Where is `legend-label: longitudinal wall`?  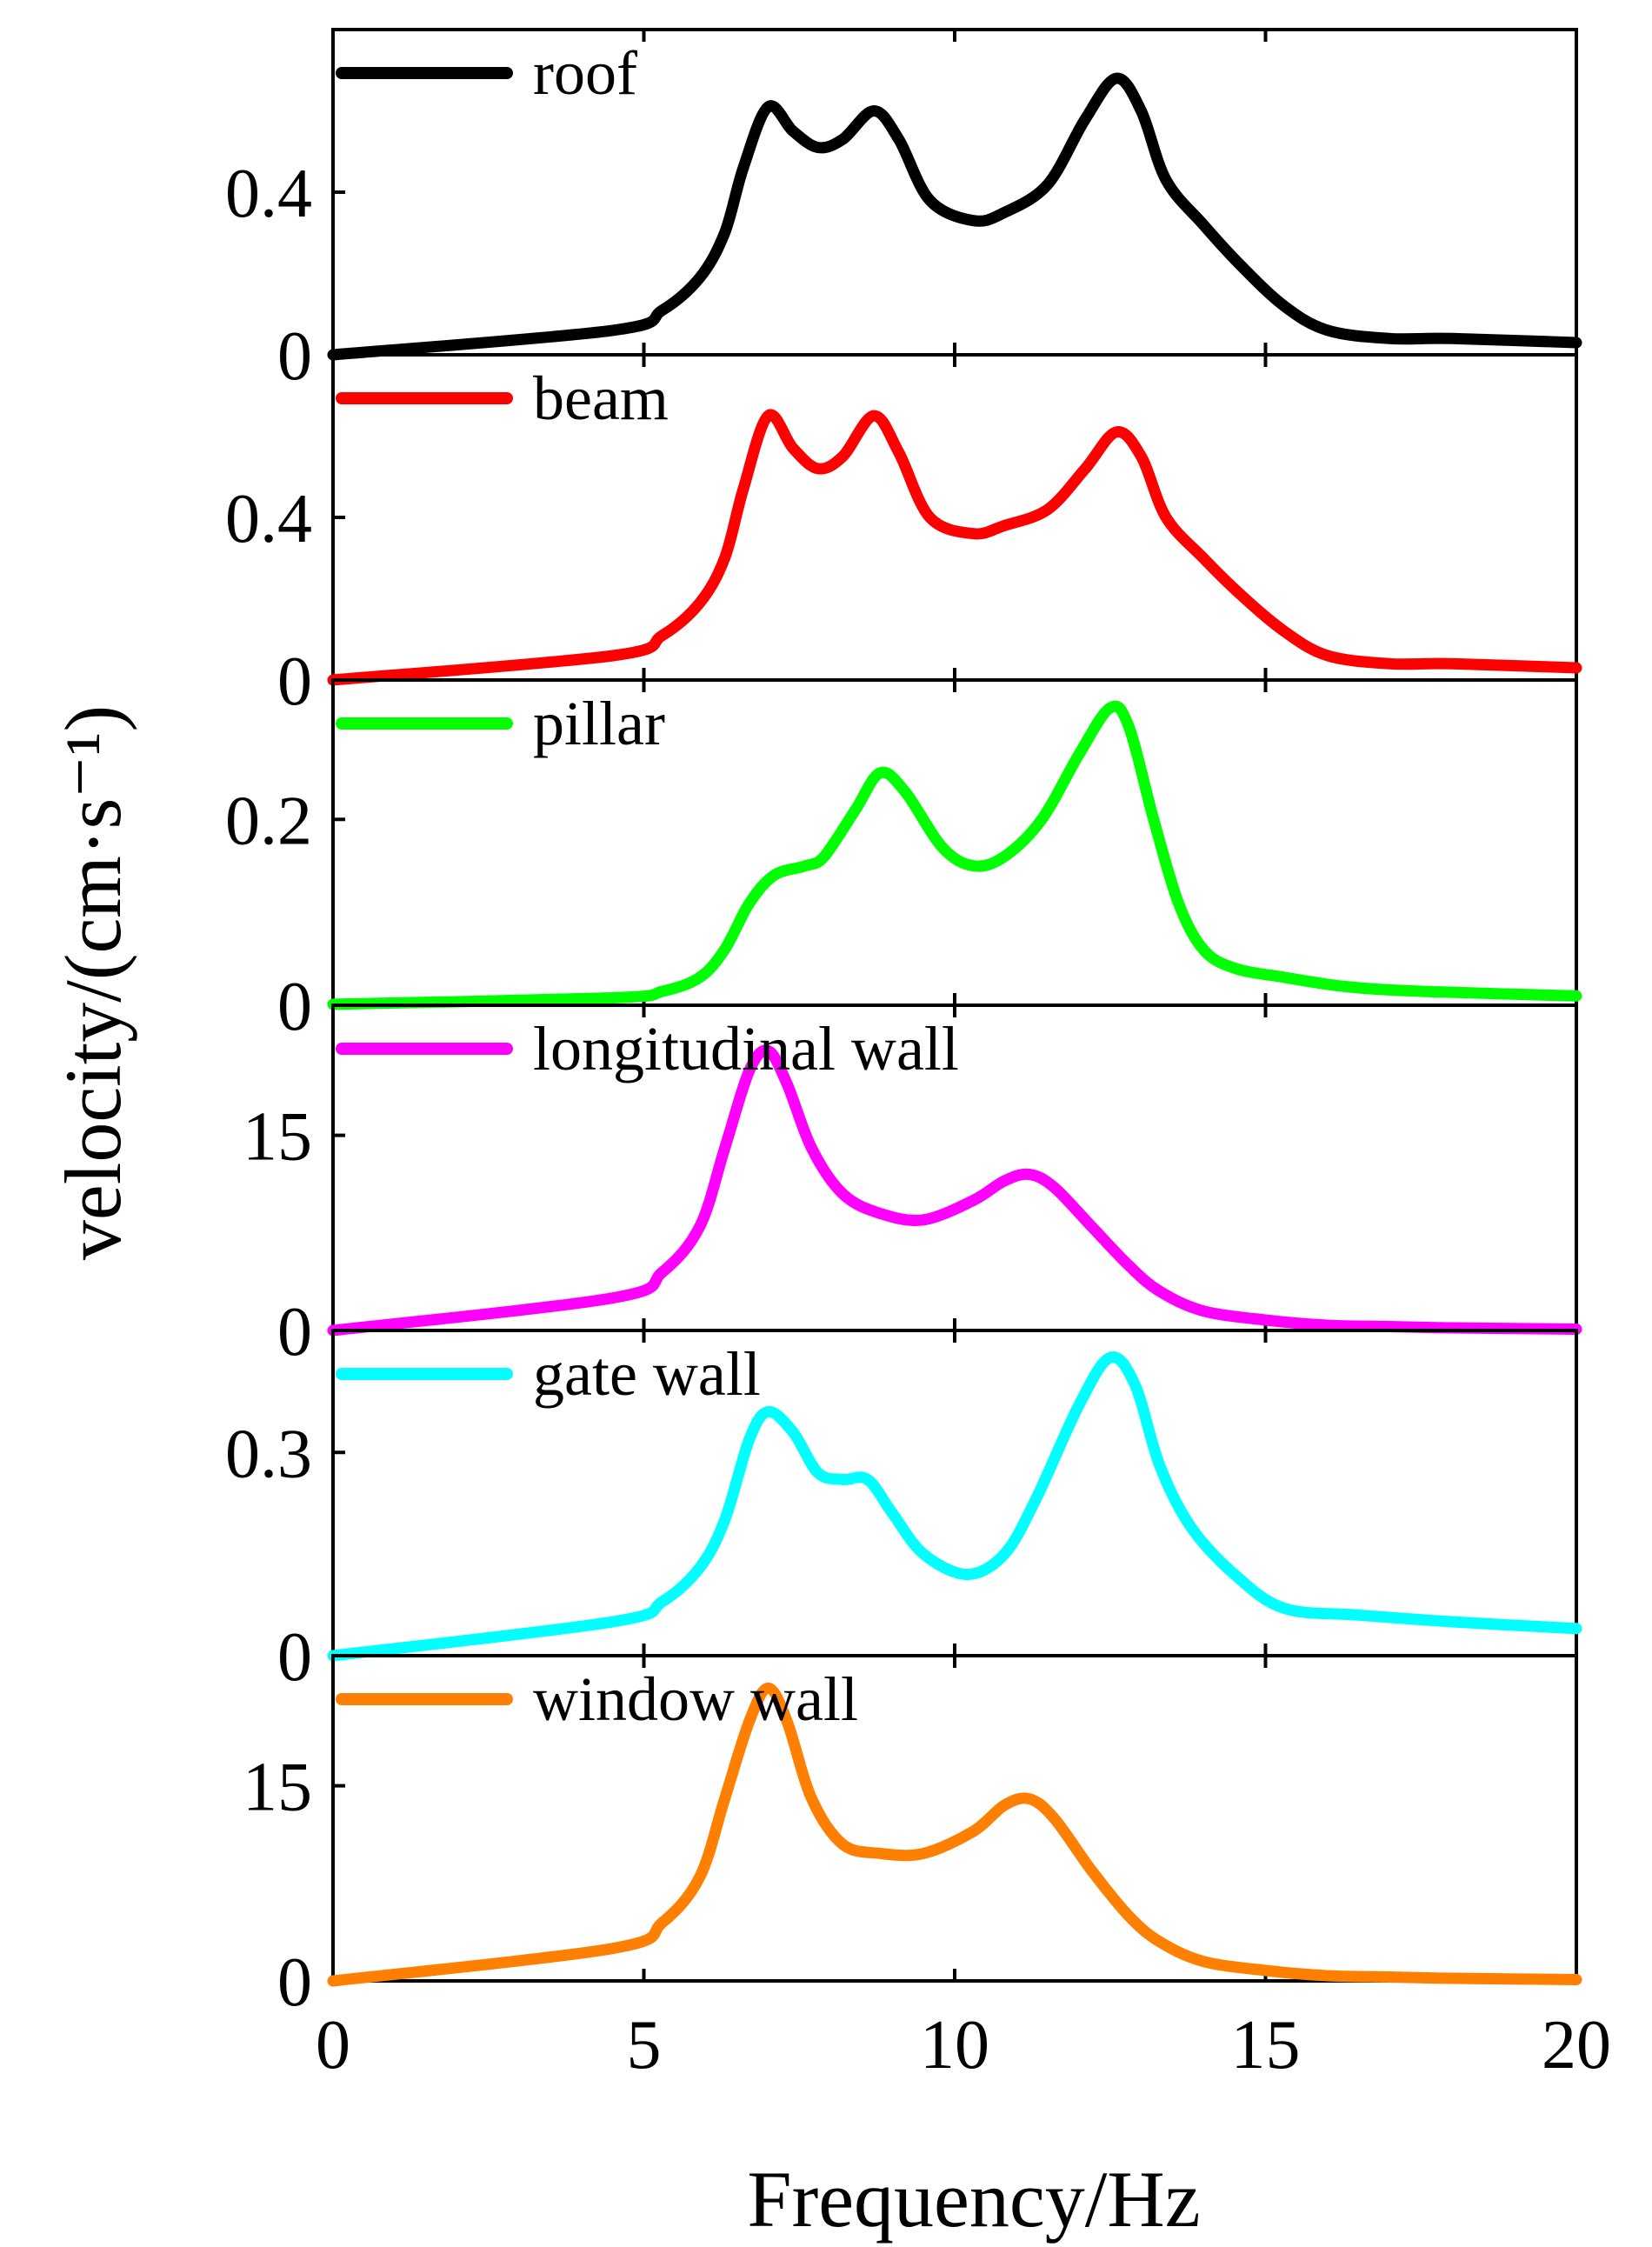 legend-label: longitudinal wall is located at coordinates (746, 1048).